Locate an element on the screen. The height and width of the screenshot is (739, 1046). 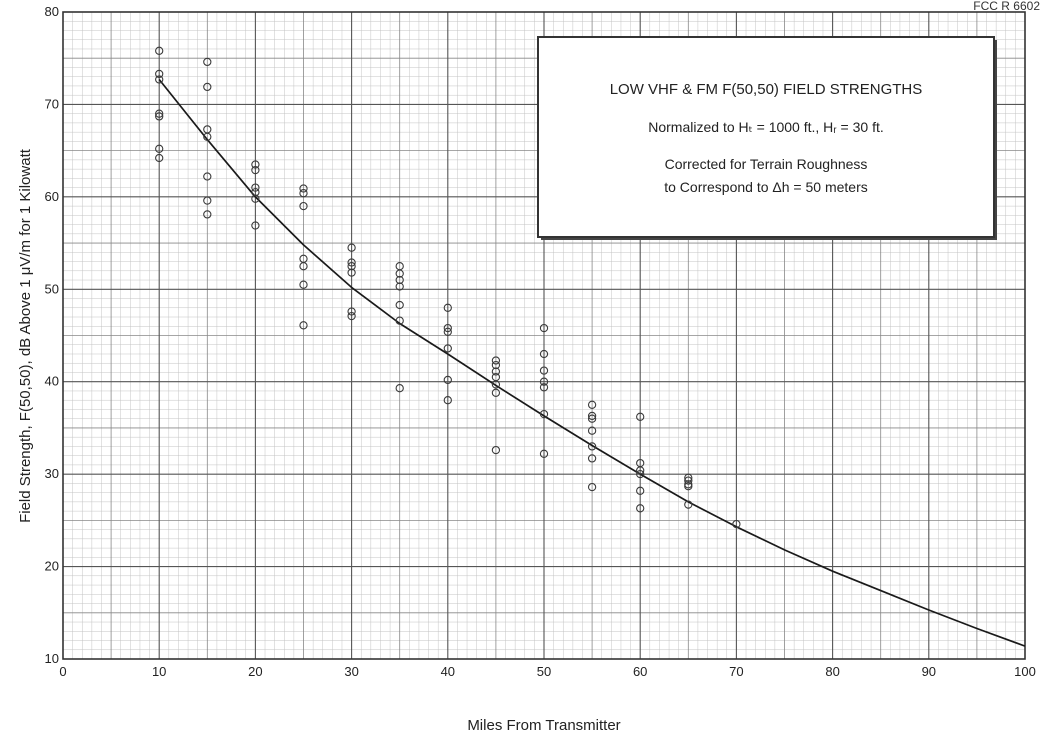
y-tick-label: 50 is located at coordinates (52, 288).